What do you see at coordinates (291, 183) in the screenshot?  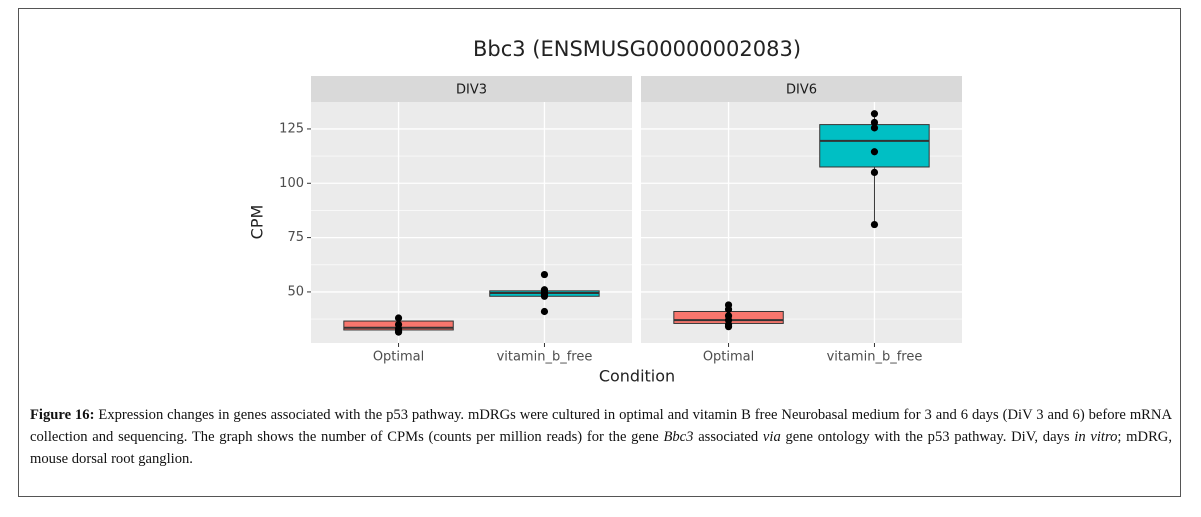 I see `y-tick-label: 100` at bounding box center [291, 183].